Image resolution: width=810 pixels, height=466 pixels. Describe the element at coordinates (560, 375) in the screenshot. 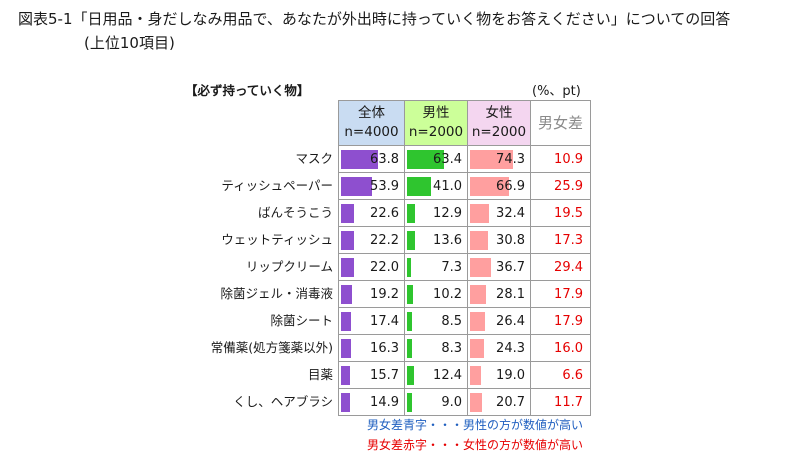

I see `cell-diff: 6.6` at that location.